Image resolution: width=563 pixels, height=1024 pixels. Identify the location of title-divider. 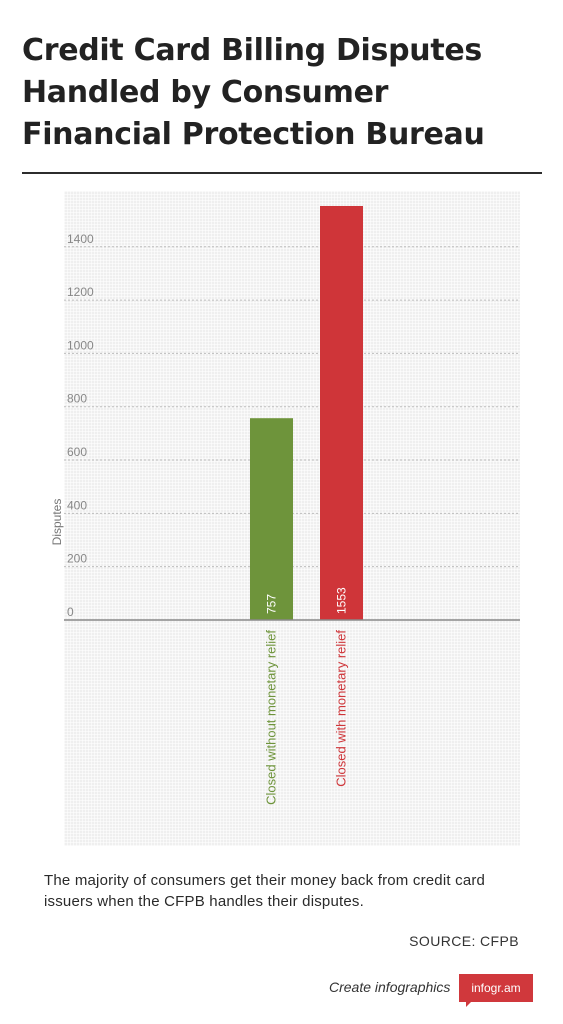
(282, 173).